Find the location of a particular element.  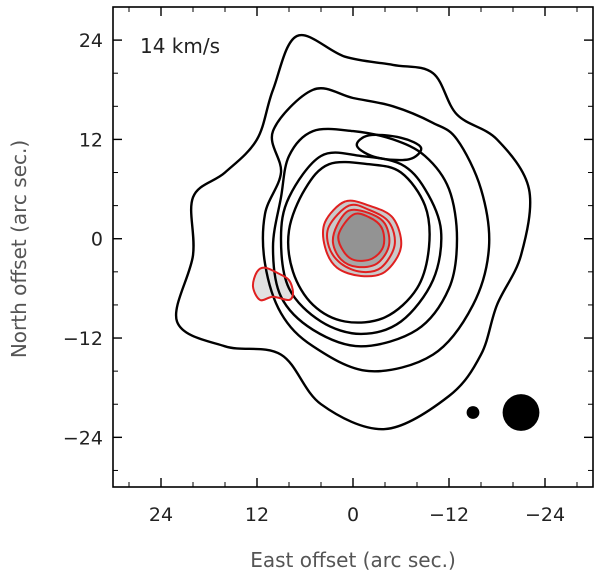

red-contours is located at coordinates (327, 250).